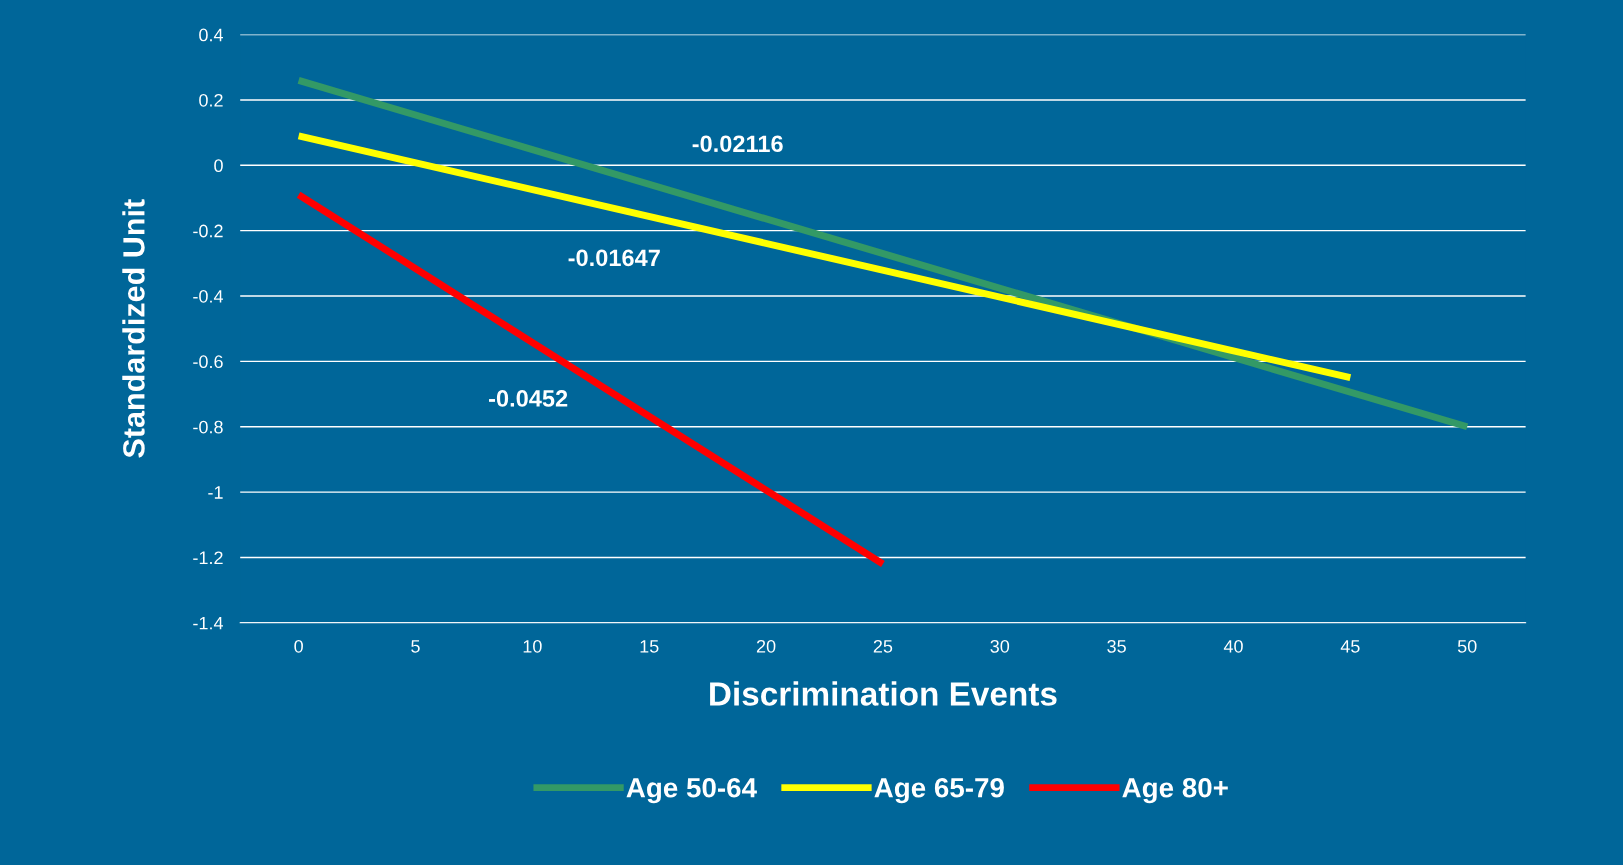 This screenshot has height=865, width=1623. What do you see at coordinates (691, 790) in the screenshot?
I see `legend-label: Age 50-64` at bounding box center [691, 790].